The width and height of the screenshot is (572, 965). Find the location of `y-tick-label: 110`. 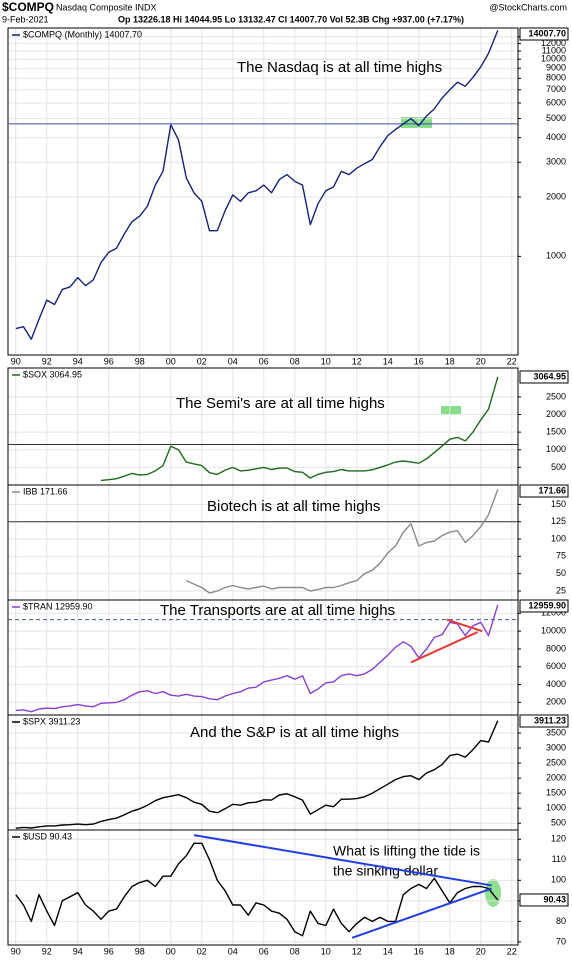

y-tick-label: 110 is located at coordinates (559, 859).